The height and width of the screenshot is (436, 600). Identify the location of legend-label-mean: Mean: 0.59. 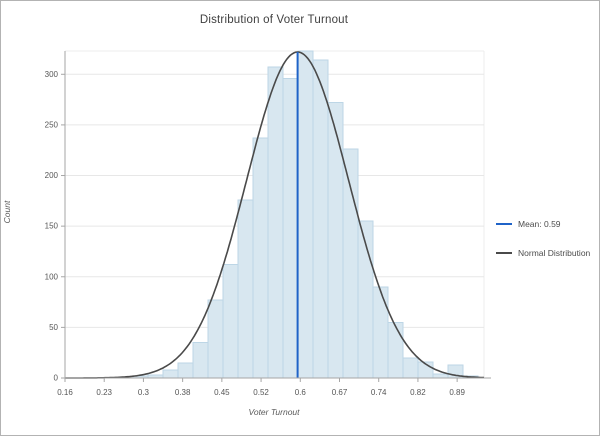
(539, 224).